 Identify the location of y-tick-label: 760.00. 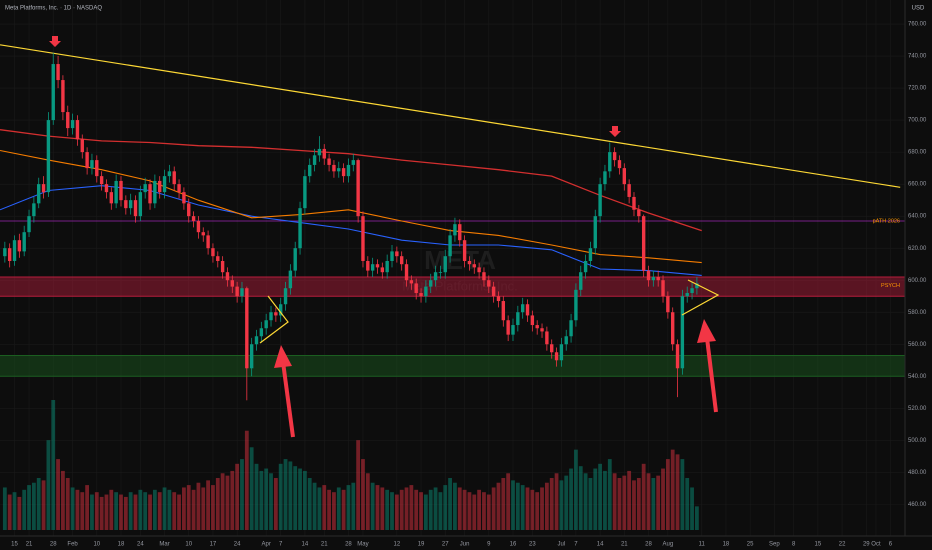
(917, 25).